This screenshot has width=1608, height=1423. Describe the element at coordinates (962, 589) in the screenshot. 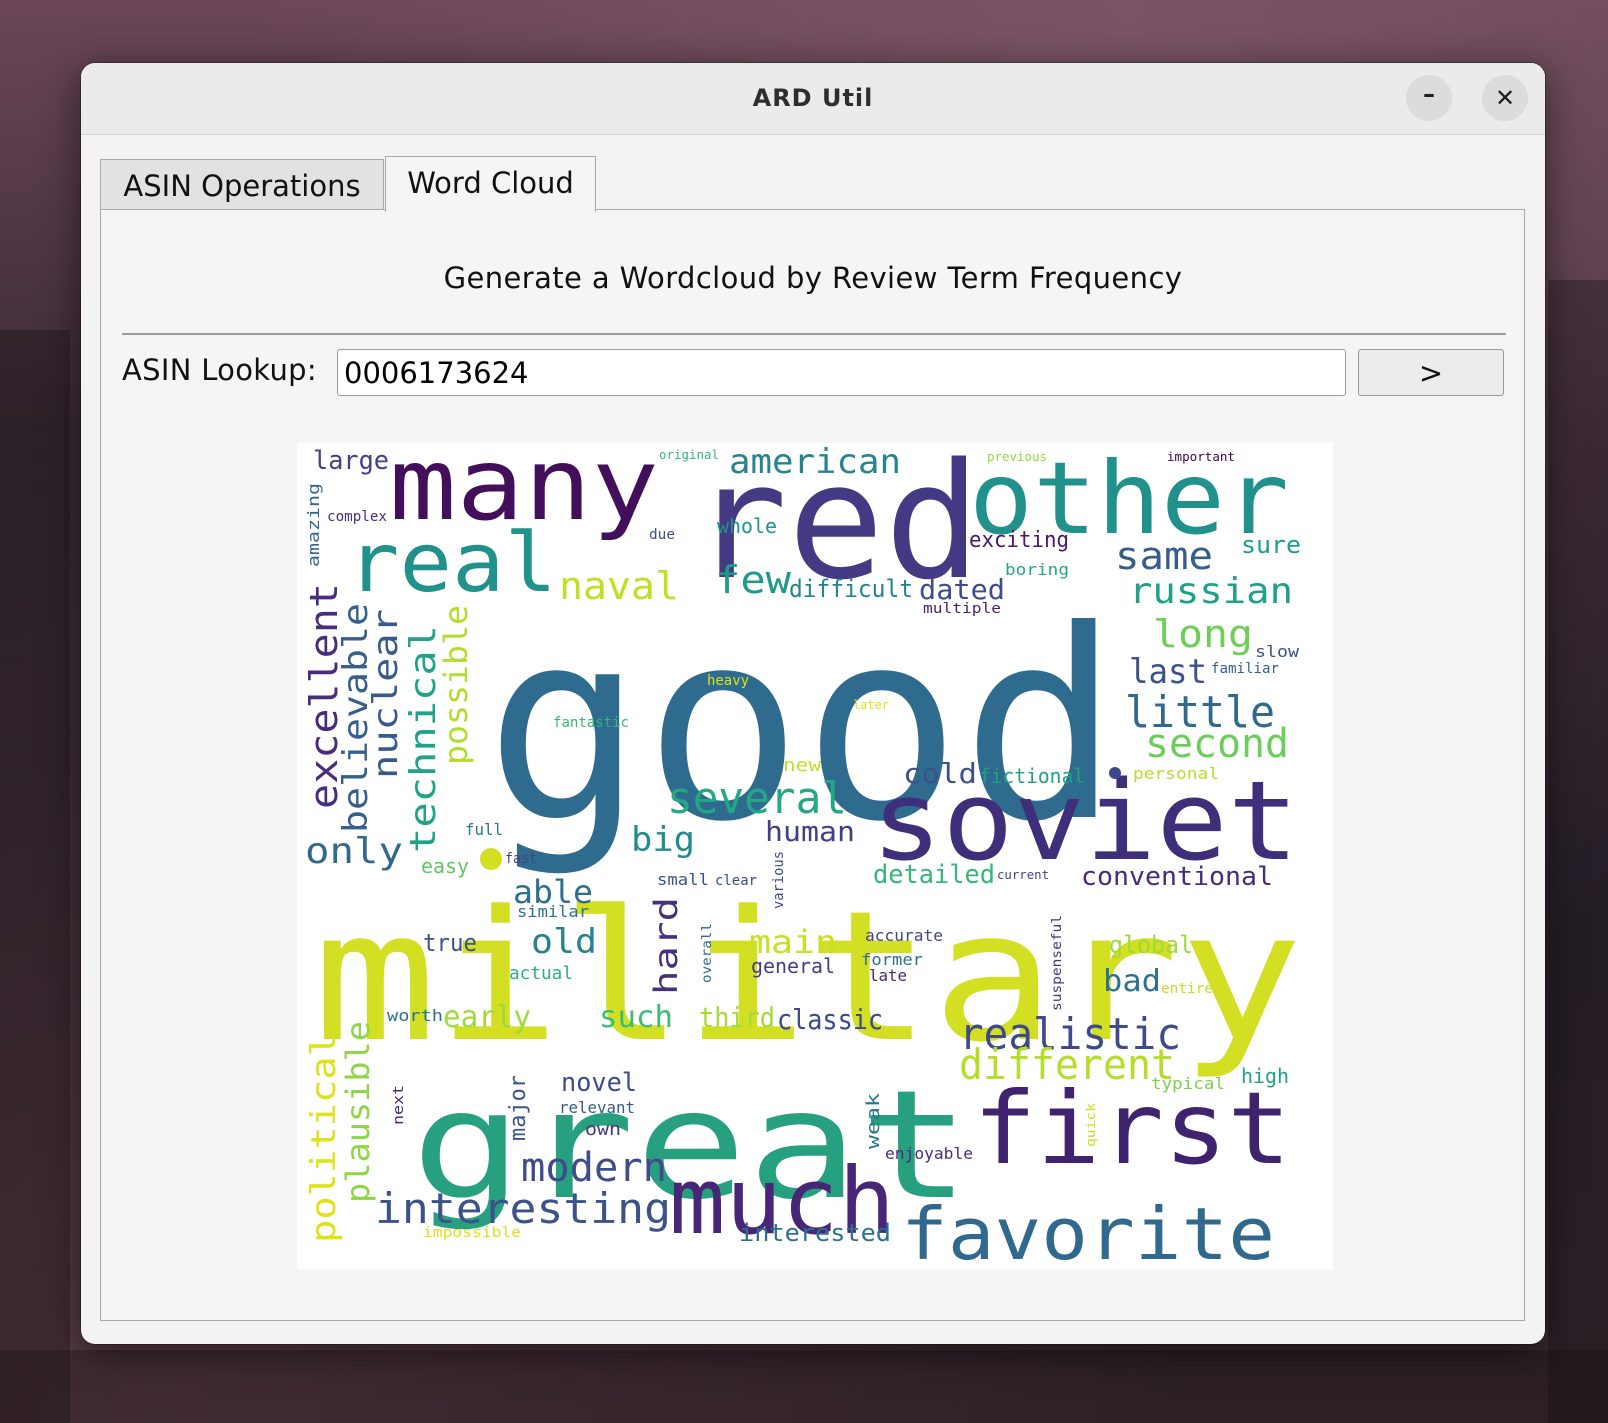

I see `word-cloud-word-dated: dated` at that location.